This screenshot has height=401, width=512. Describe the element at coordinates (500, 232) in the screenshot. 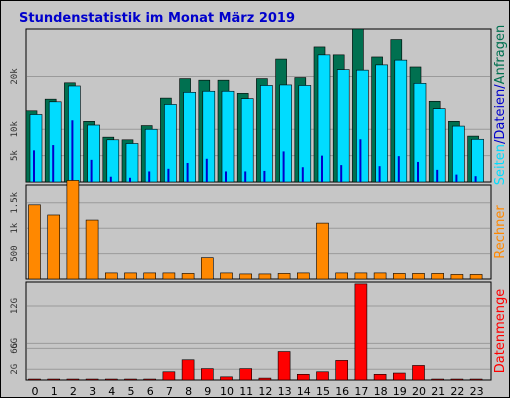

I see `panel-1-side-label: Rechner` at that location.